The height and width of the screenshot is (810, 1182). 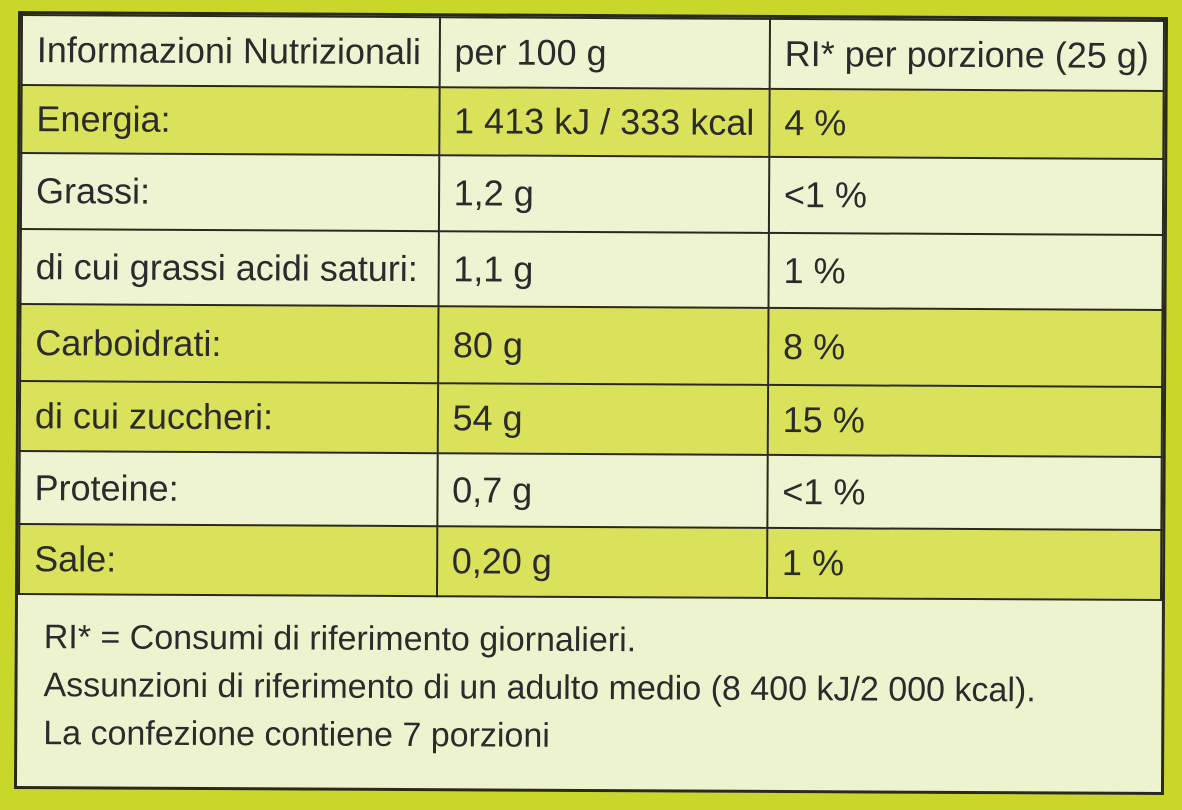 What do you see at coordinates (965, 347) in the screenshot?
I see `ri-value: 8 %` at bounding box center [965, 347].